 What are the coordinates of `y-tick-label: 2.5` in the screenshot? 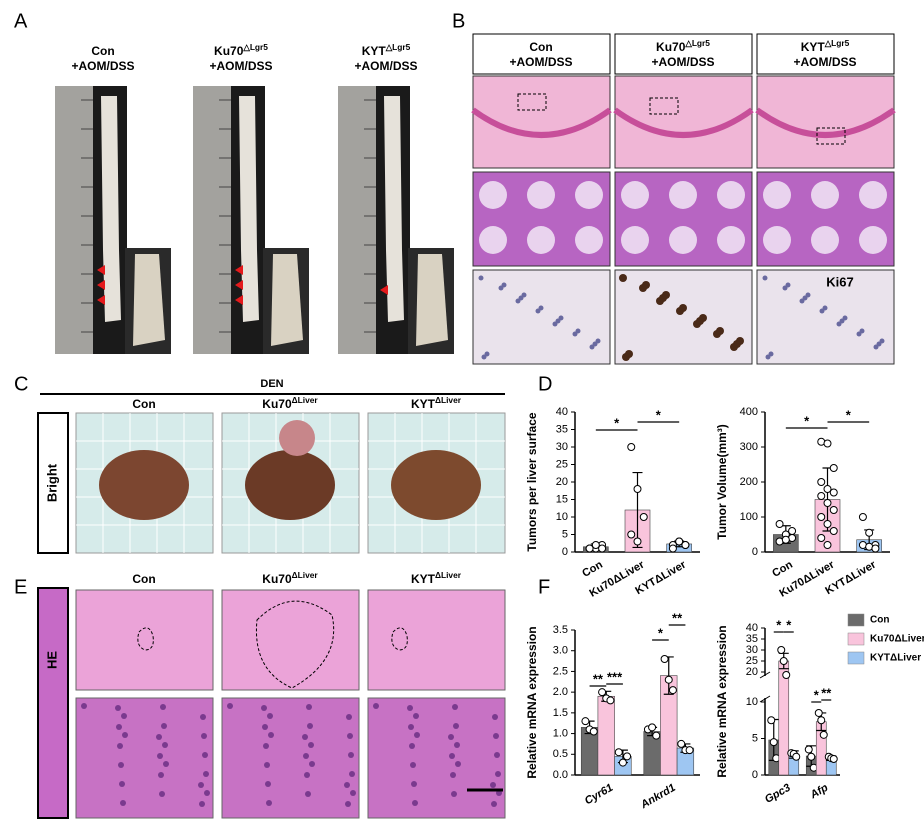 It's located at (560, 671).